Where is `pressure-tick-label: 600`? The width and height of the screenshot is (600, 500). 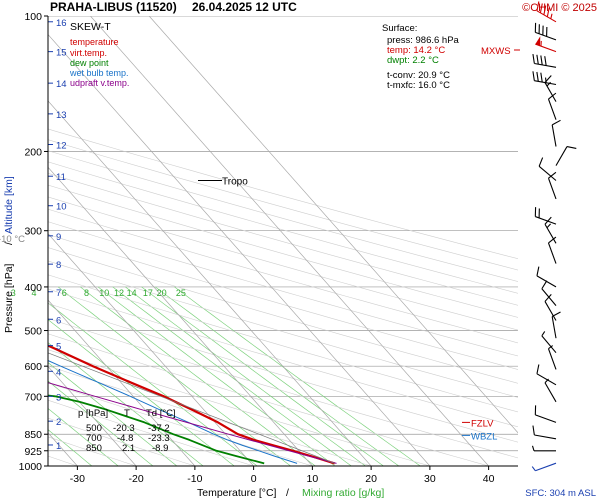 pressure-tick-label: 600 is located at coordinates (33, 367).